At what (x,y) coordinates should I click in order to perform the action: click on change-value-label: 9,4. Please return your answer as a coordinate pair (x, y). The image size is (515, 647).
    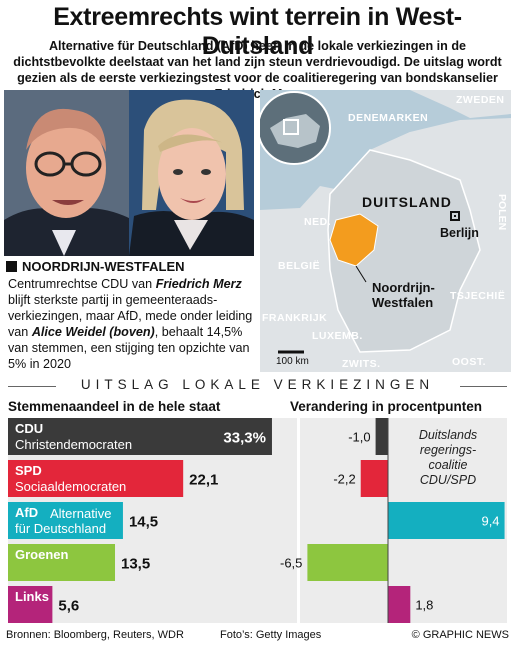
    Looking at the image, I should click on (490, 521).